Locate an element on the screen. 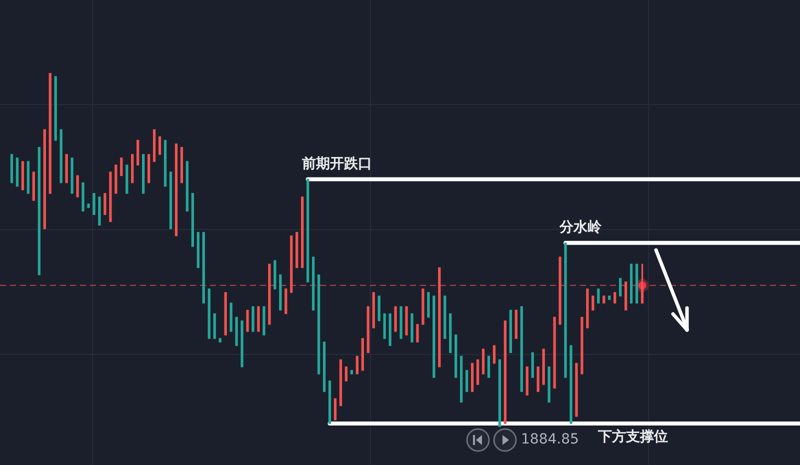 The height and width of the screenshot is (465, 800). ref-line-label: 分水岭 is located at coordinates (580, 228).